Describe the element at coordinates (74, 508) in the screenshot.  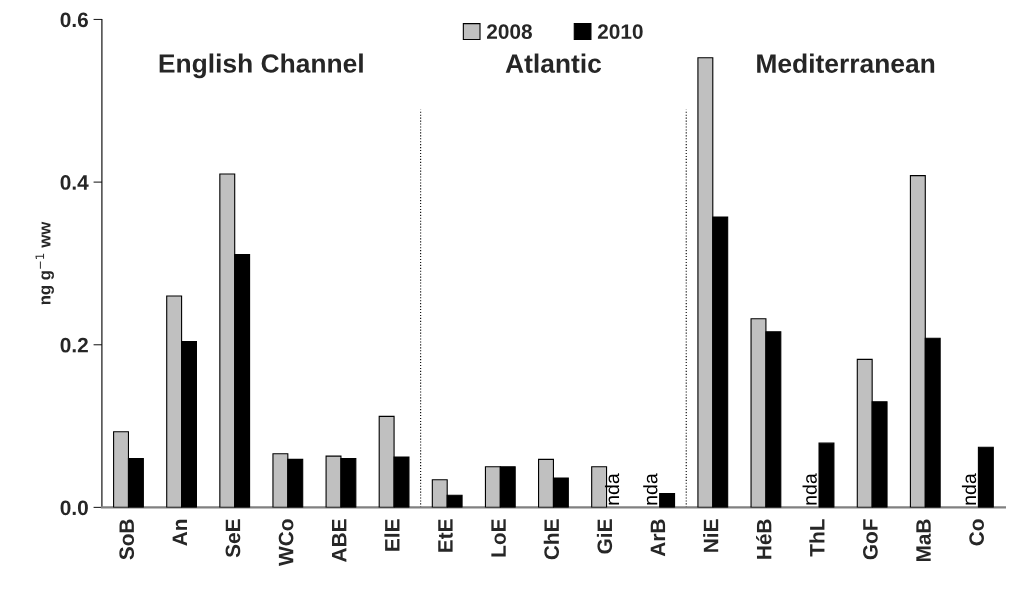
I see `y-tick-label: 0.0` at that location.